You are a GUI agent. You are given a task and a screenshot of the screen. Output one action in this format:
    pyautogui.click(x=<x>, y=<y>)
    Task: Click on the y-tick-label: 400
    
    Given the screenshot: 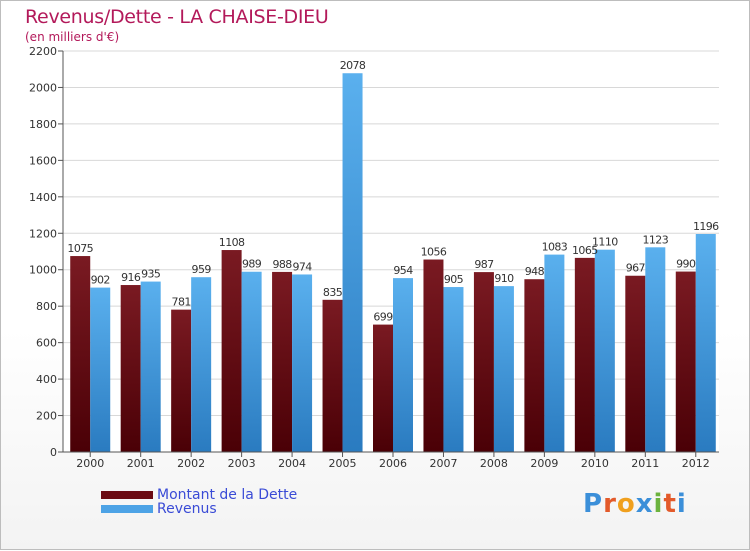 What is the action you would take?
    pyautogui.click(x=46, y=379)
    